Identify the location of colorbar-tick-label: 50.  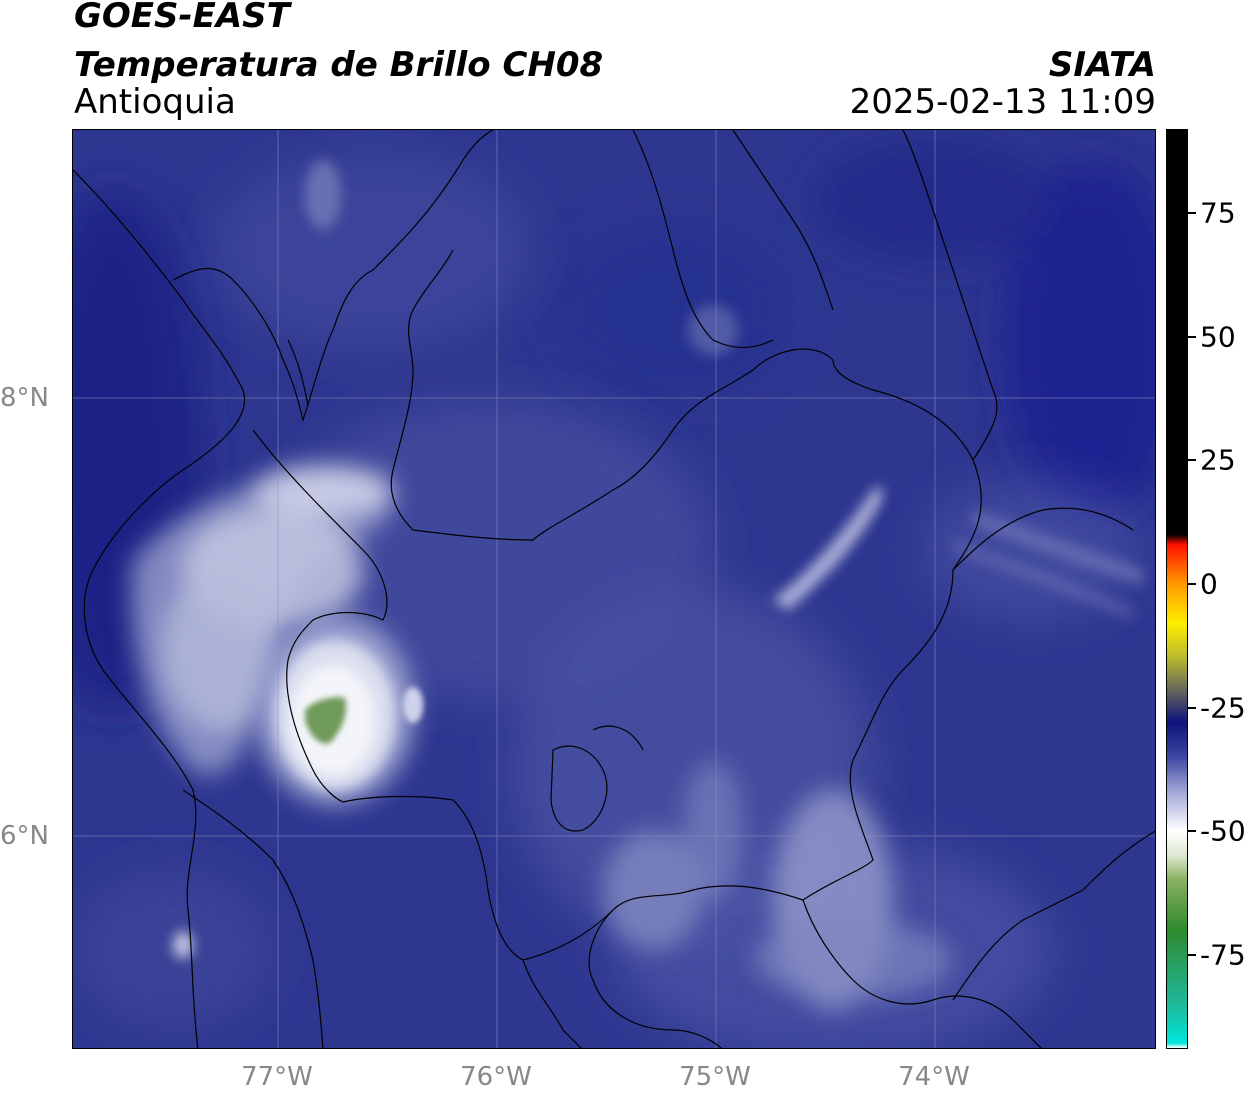
(1218, 337).